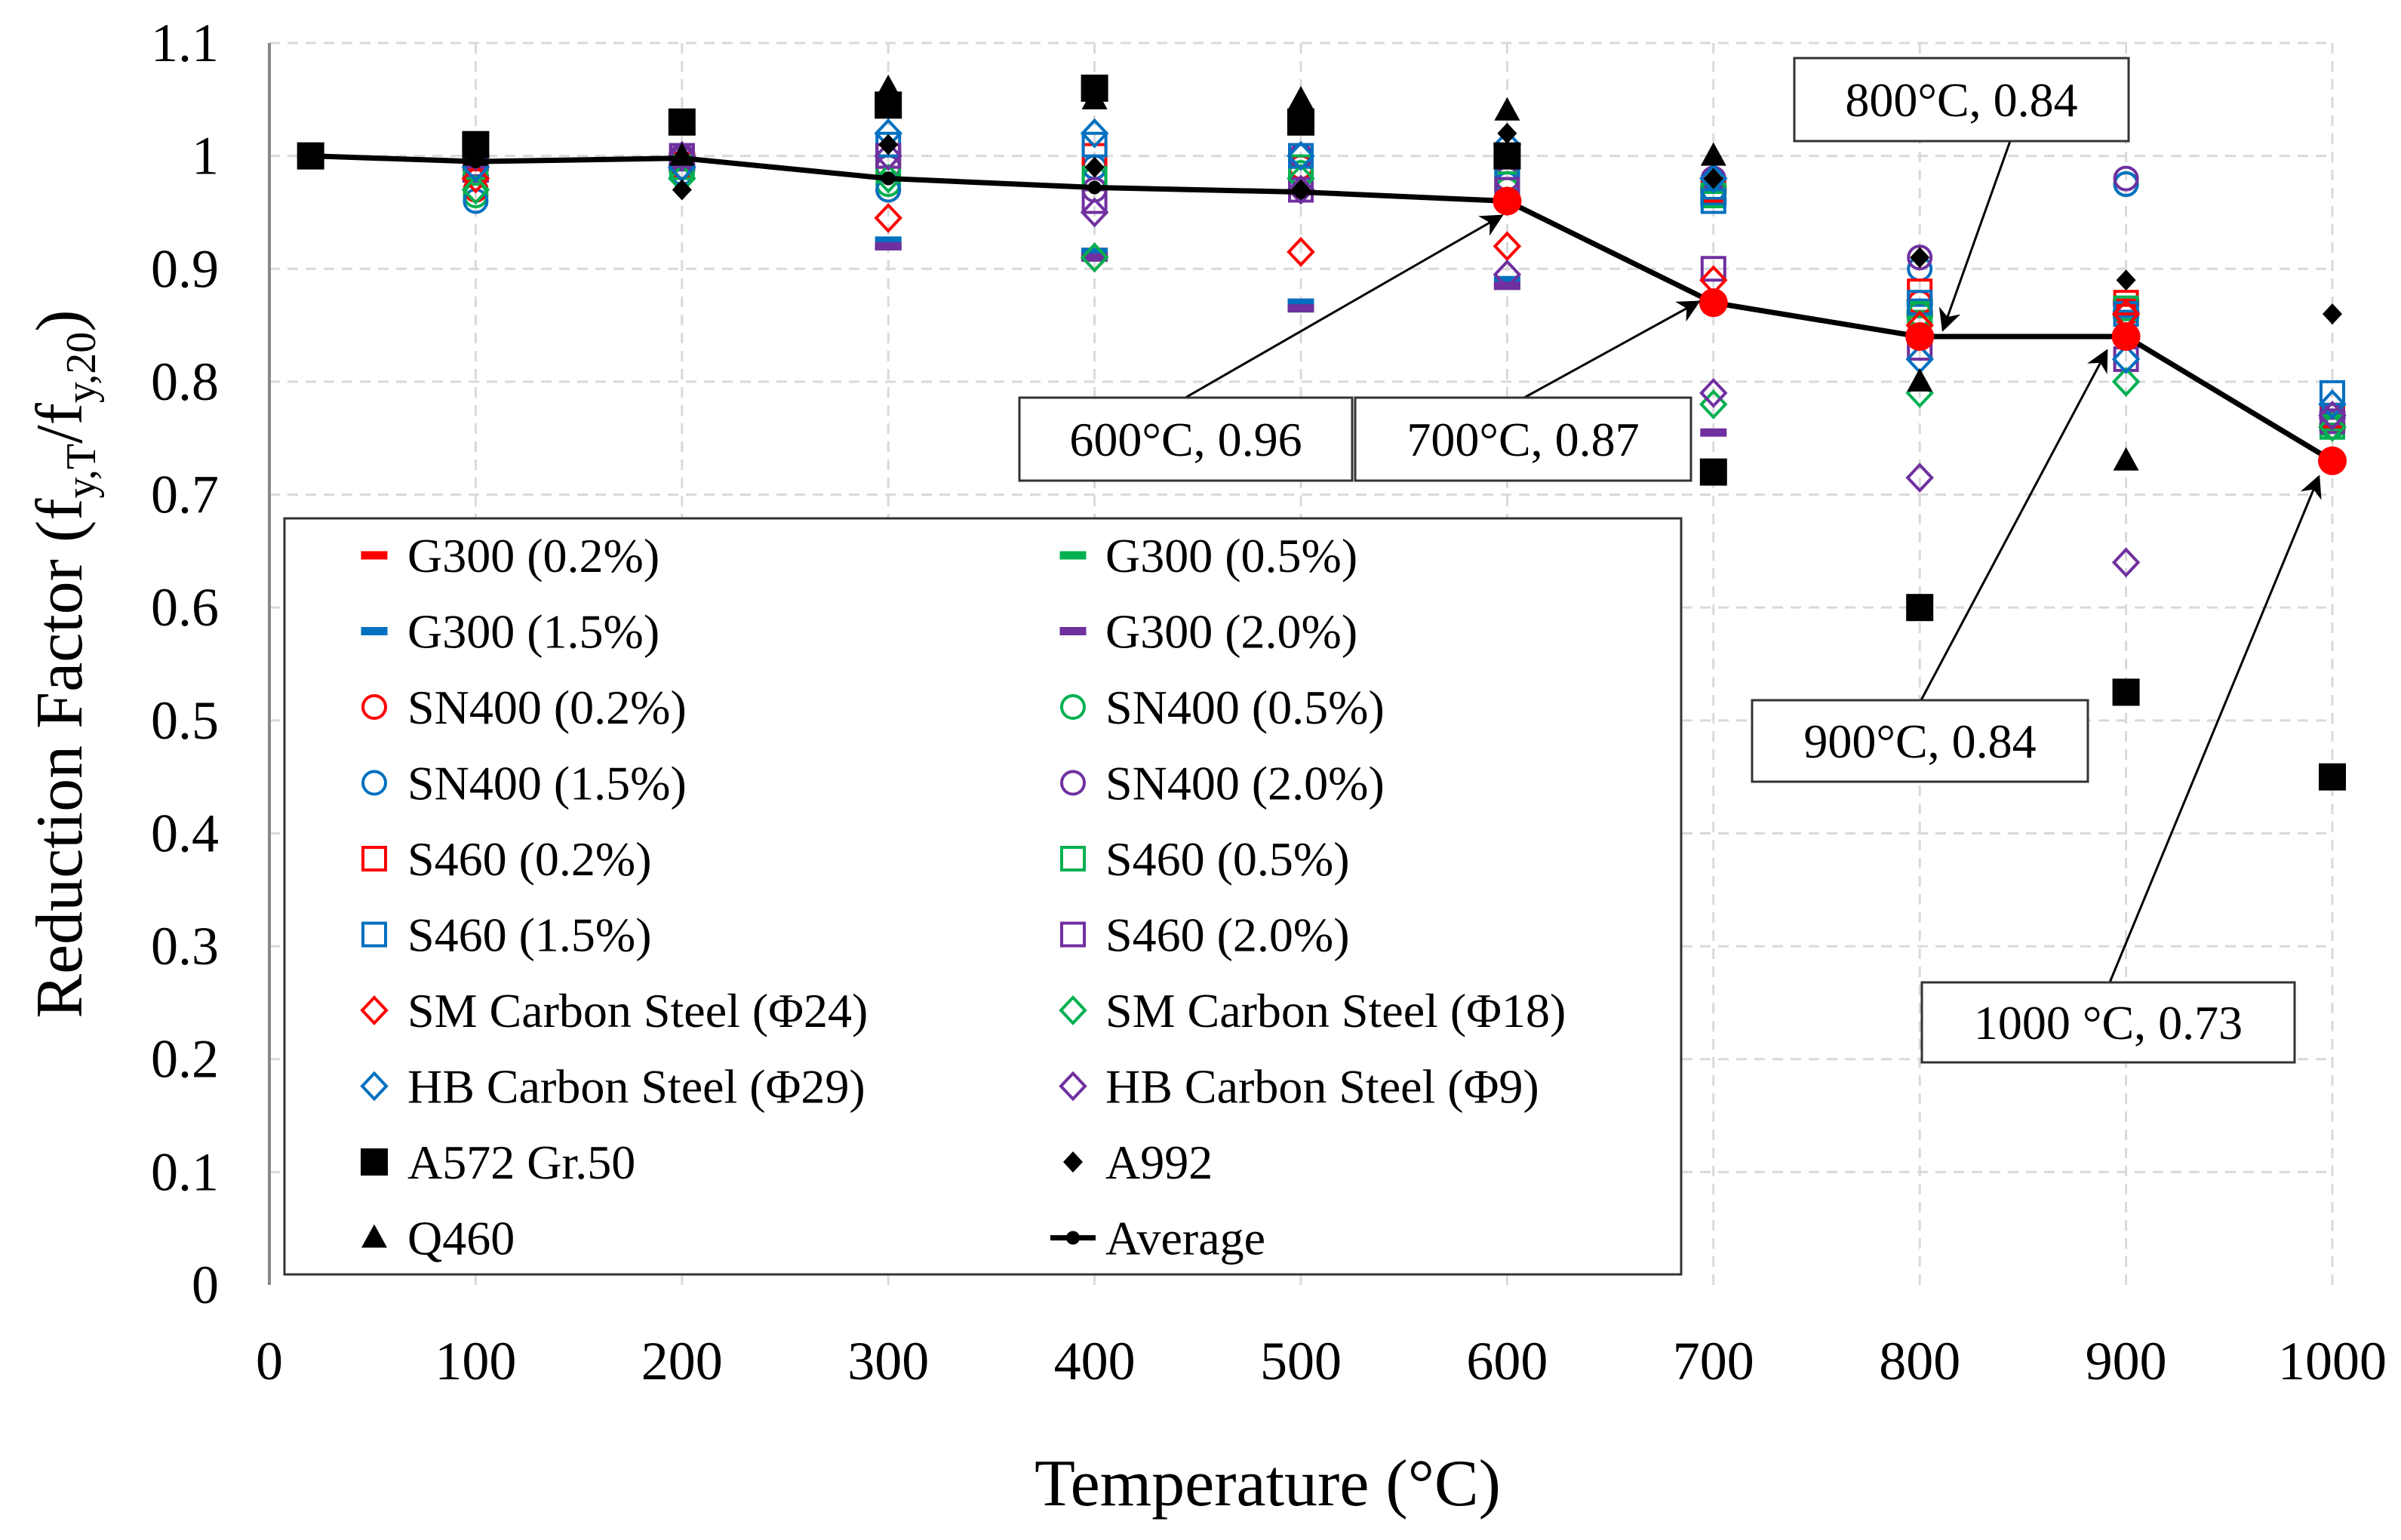 The width and height of the screenshot is (2401, 1540). What do you see at coordinates (185, 268) in the screenshot?
I see `y-tick-label: 0.9` at bounding box center [185, 268].